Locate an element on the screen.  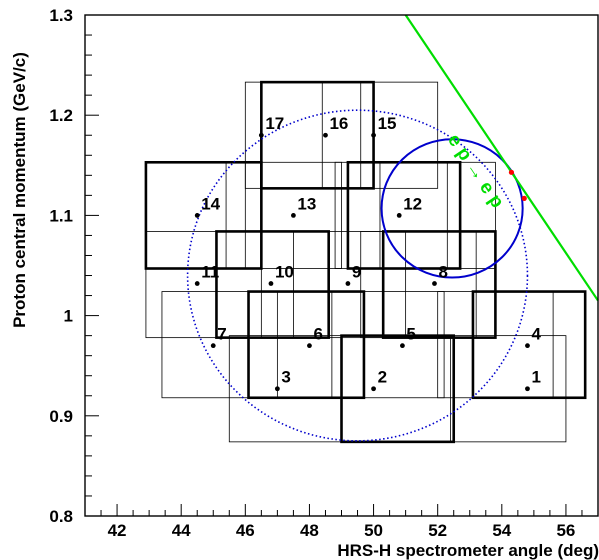
y-tick-label: 0.8 is located at coordinates (61, 516).